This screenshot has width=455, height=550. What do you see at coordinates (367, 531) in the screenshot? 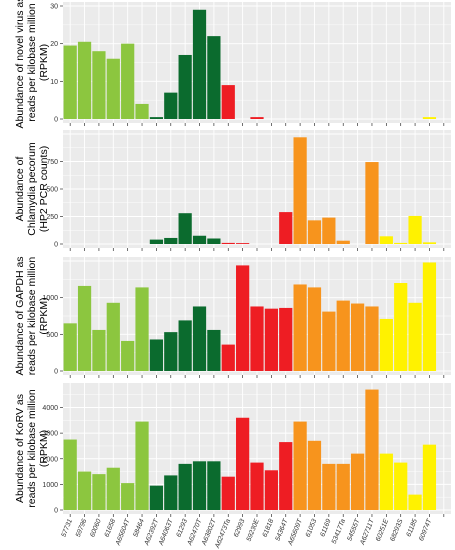
I see `x-tick-label: A62711T` at bounding box center [367, 531].